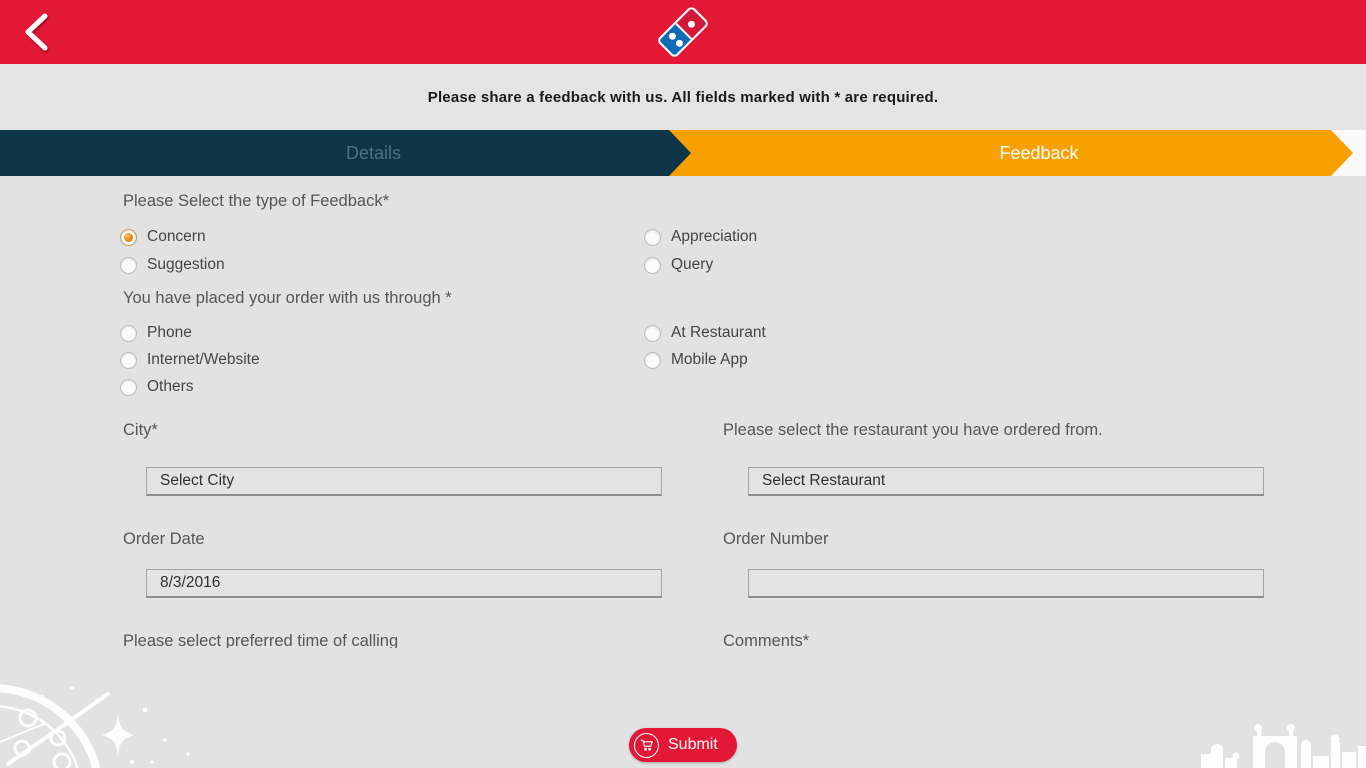  Describe the element at coordinates (140, 430) in the screenshot. I see `city-label: City*` at that location.